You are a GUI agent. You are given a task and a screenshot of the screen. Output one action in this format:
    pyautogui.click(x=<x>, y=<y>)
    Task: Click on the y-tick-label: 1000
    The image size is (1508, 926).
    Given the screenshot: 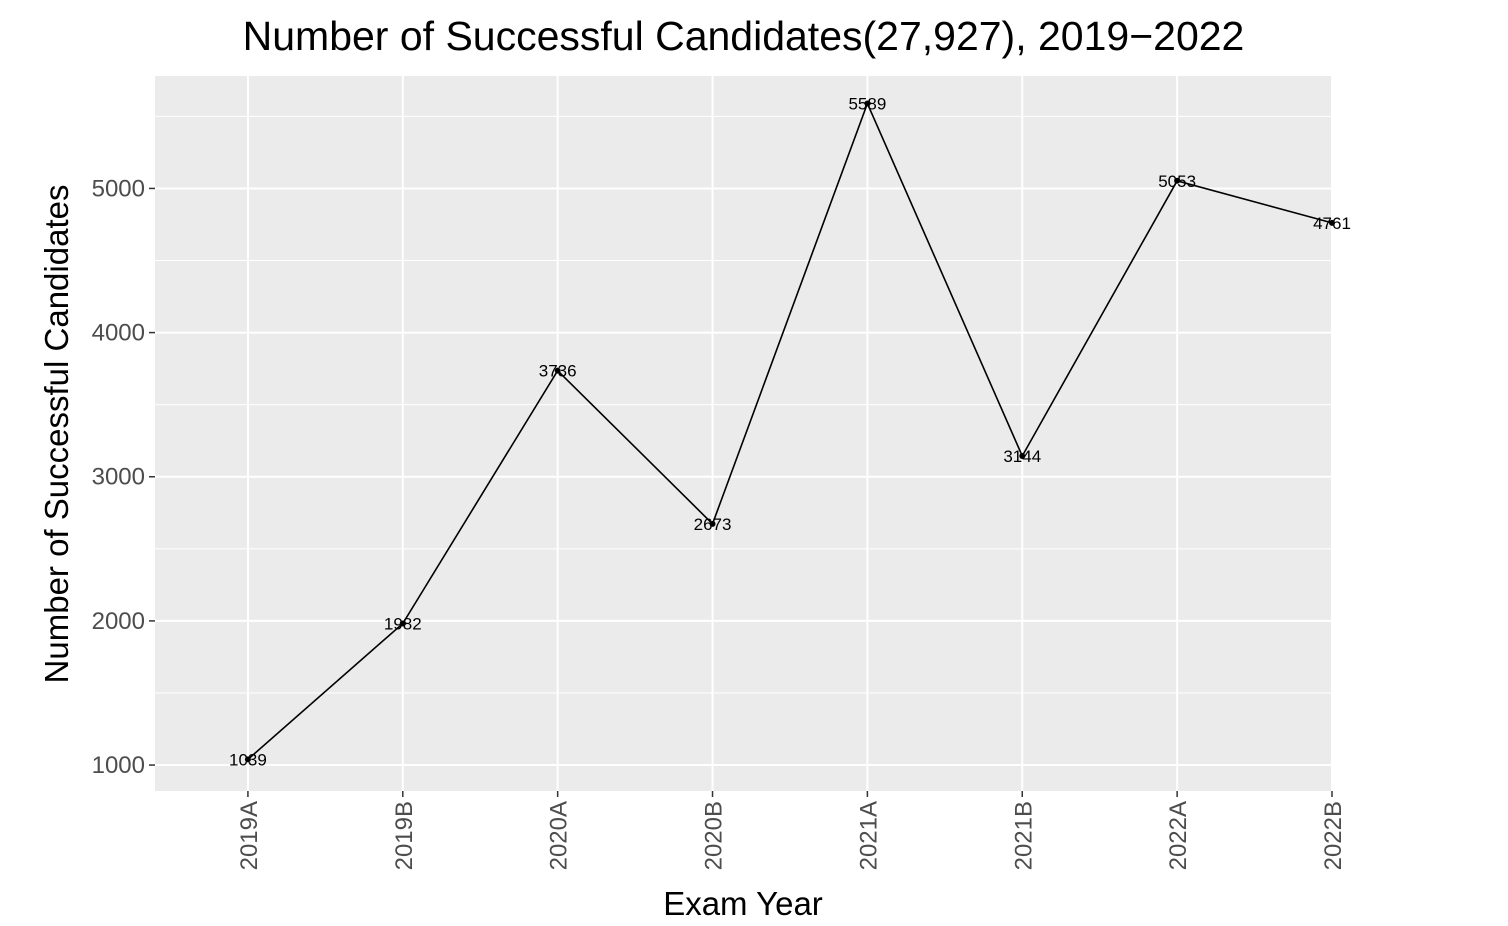 What is the action you would take?
    pyautogui.click(x=118, y=765)
    